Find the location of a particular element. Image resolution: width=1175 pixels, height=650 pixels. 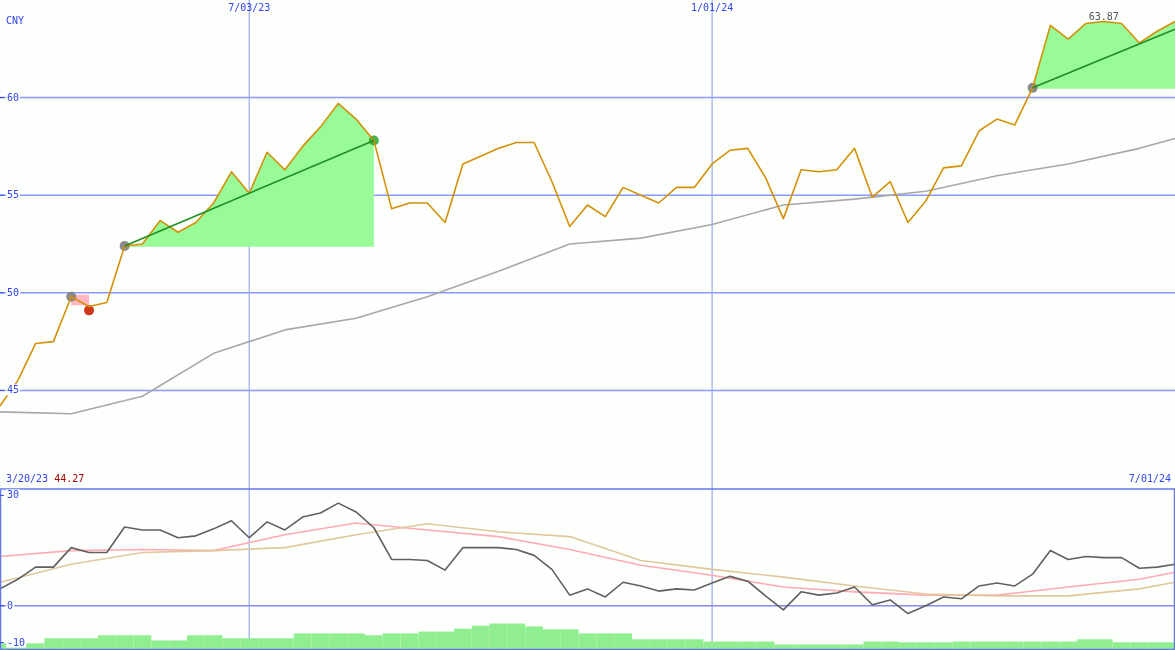

y-tick-label: 50 is located at coordinates (13, 292).